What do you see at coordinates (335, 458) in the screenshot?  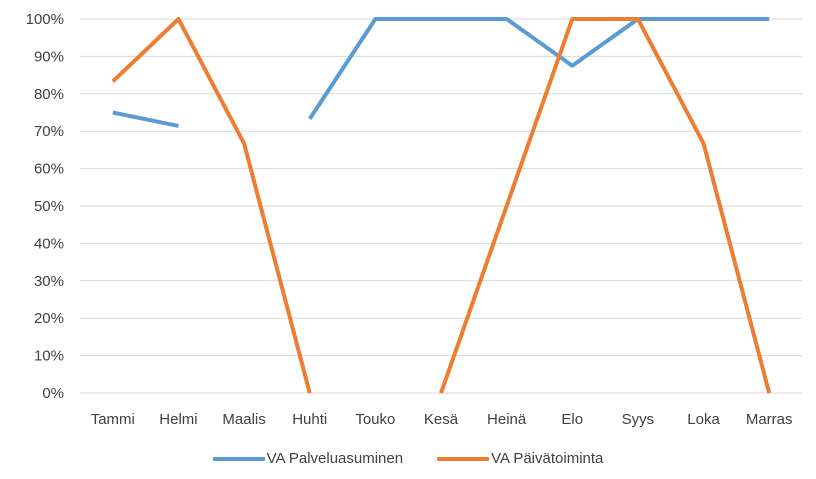 I see `legend-label-palveluasuminen: VA Palveluasuminen` at bounding box center [335, 458].